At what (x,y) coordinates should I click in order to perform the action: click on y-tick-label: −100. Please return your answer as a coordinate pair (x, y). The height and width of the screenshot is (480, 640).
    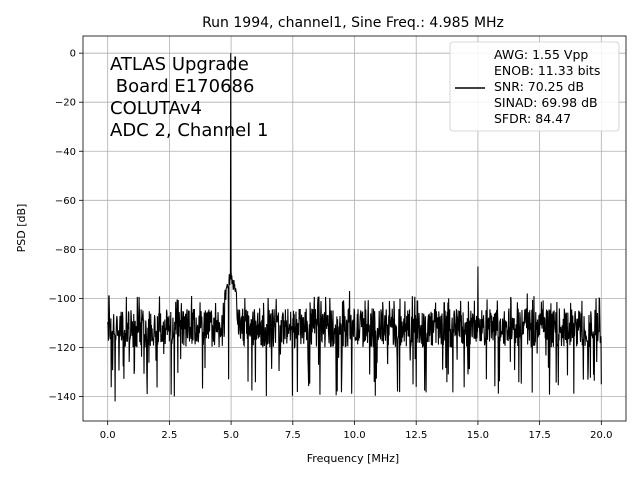
    Looking at the image, I should click on (62, 299).